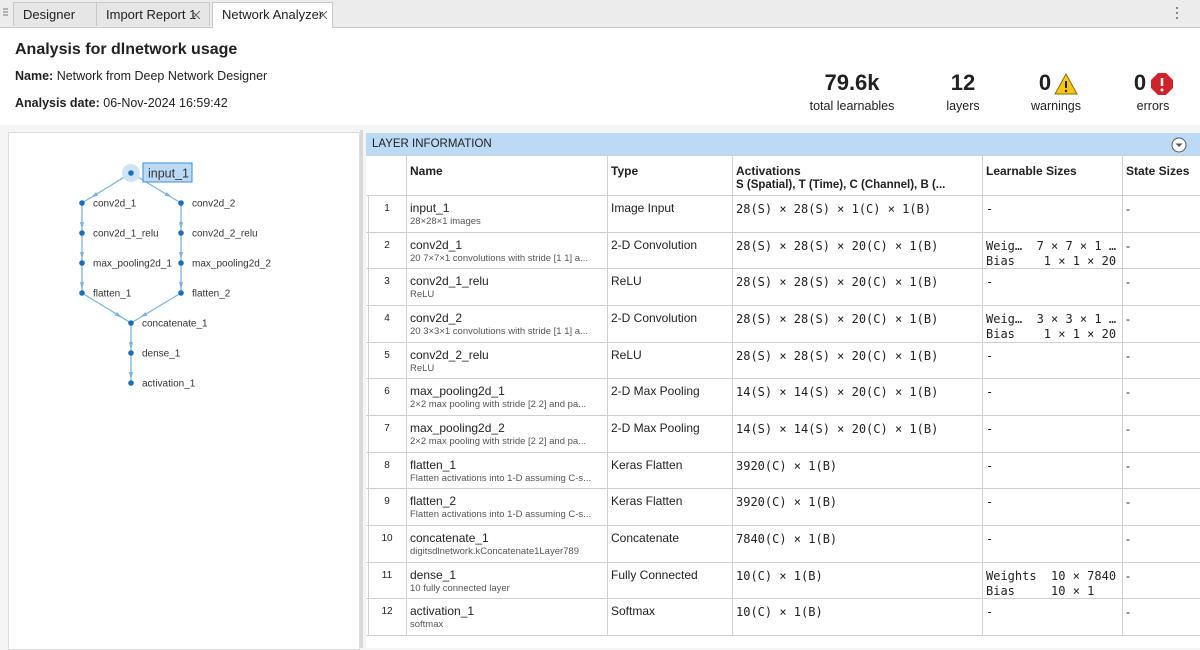  Describe the element at coordinates (654, 244) in the screenshot. I see `layer-type: 2-D Convolution` at that location.